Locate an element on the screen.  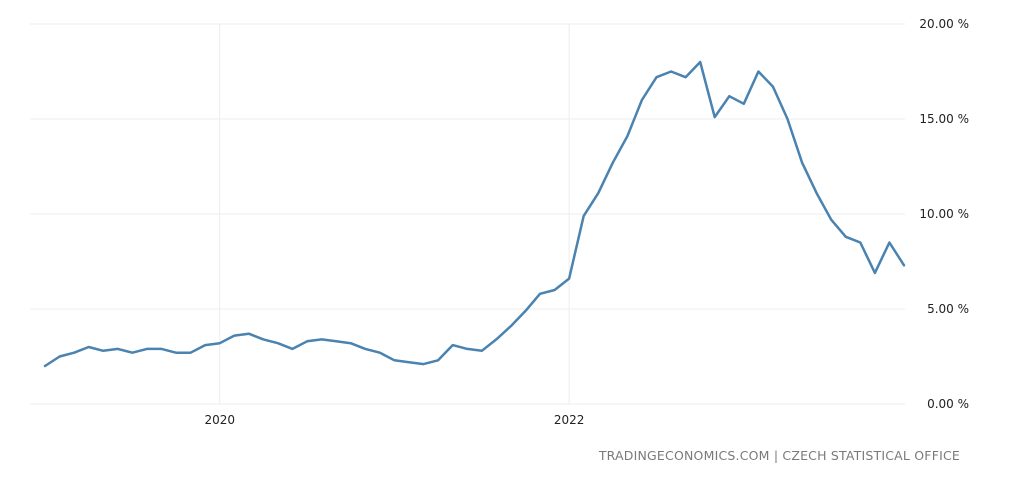
x-tick-label: 2020 is located at coordinates (219, 420).